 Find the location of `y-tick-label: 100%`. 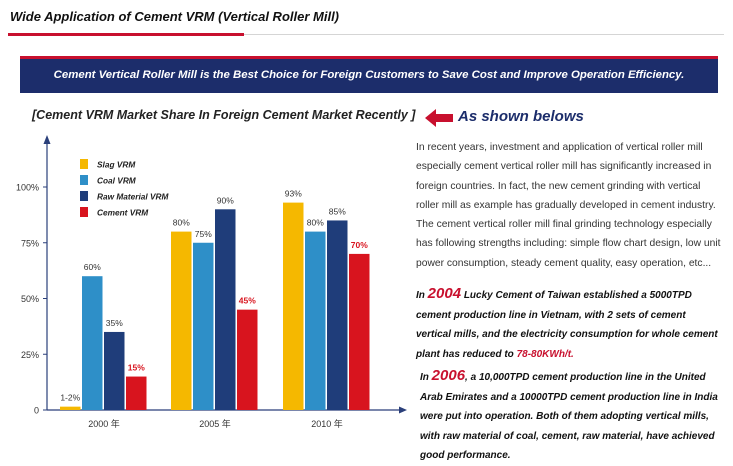

y-tick-label: 100% is located at coordinates (27, 188).